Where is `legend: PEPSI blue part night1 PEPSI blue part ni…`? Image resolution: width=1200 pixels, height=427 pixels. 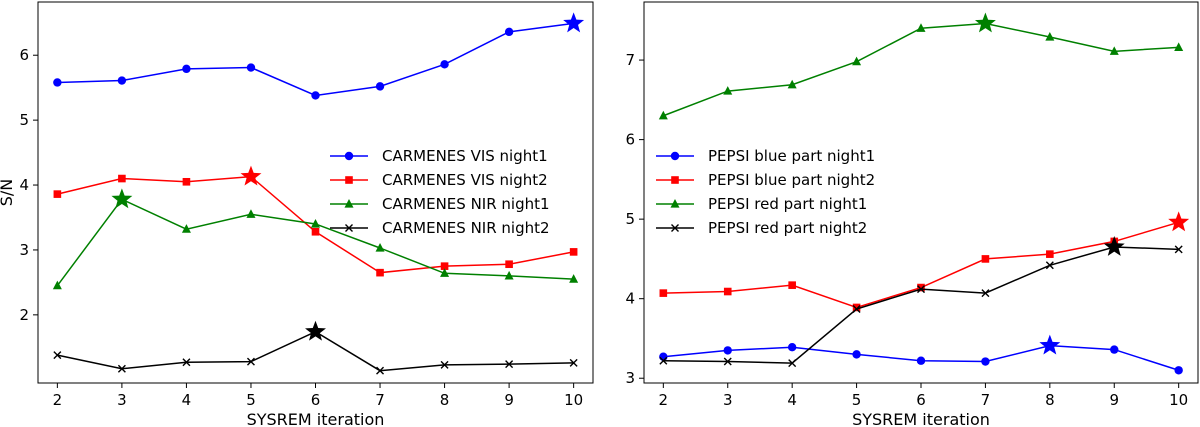 legend: PEPSI blue part night1 PEPSI blue part ni… is located at coordinates (765, 192).